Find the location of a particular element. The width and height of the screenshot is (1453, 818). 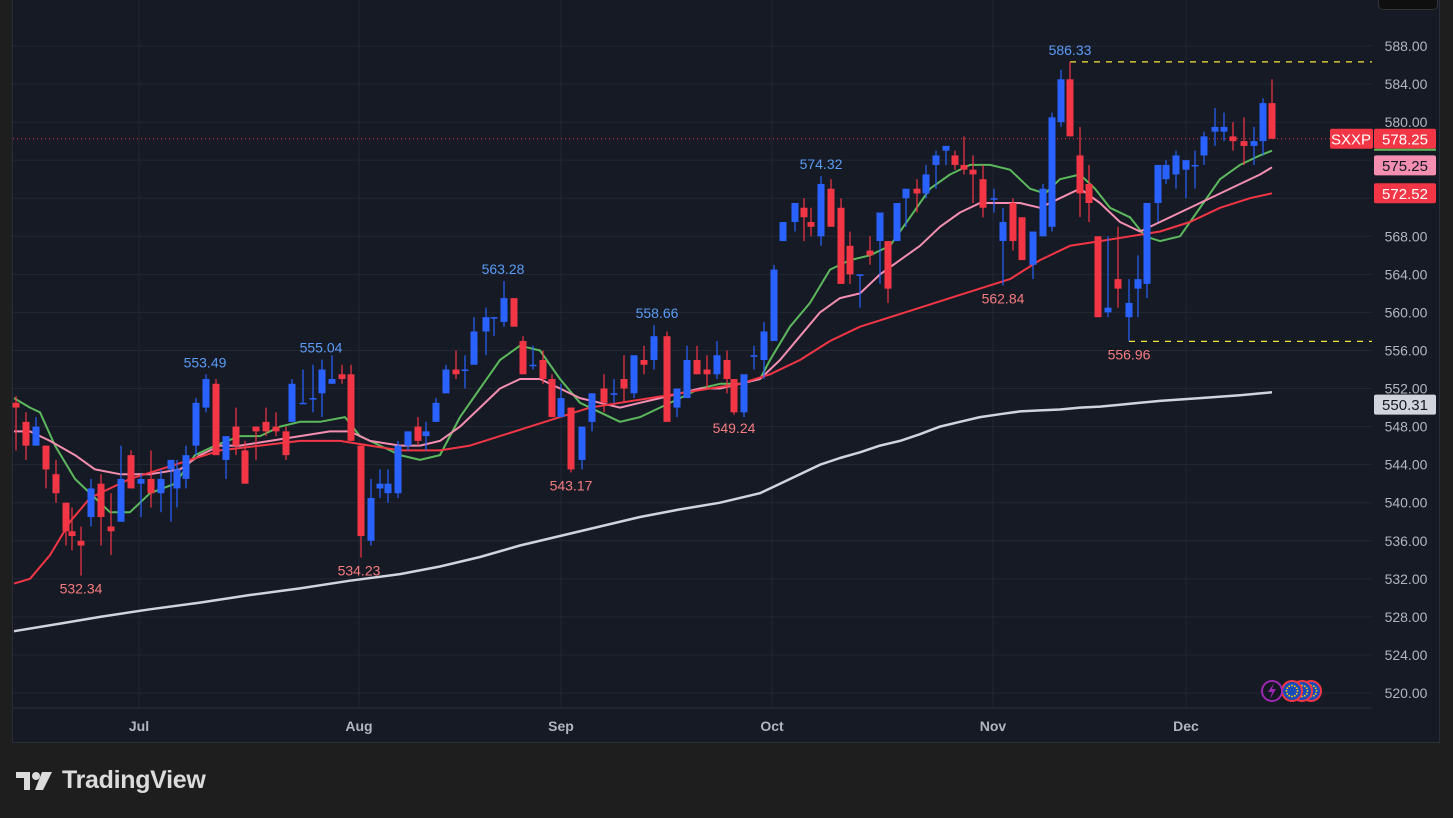

ma-slow-price-tag: 572.52 is located at coordinates (1405, 193).